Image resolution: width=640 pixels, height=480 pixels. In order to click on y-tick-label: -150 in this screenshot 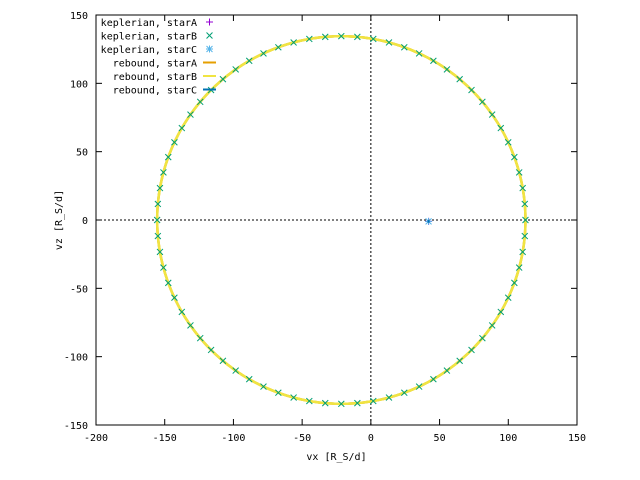, I will do `click(76, 426)`.